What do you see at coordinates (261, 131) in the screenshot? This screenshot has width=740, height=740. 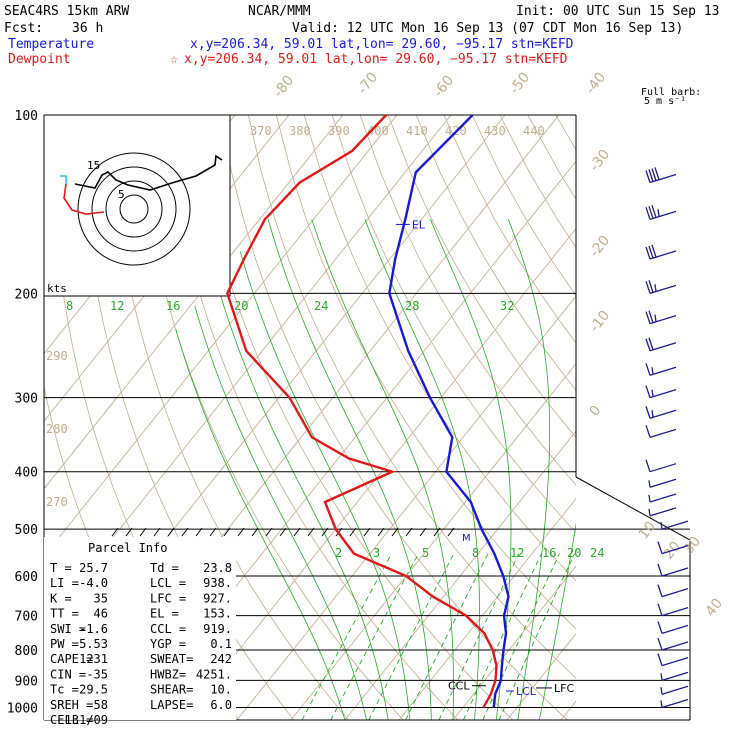 I see `theta-label: 370` at bounding box center [261, 131].